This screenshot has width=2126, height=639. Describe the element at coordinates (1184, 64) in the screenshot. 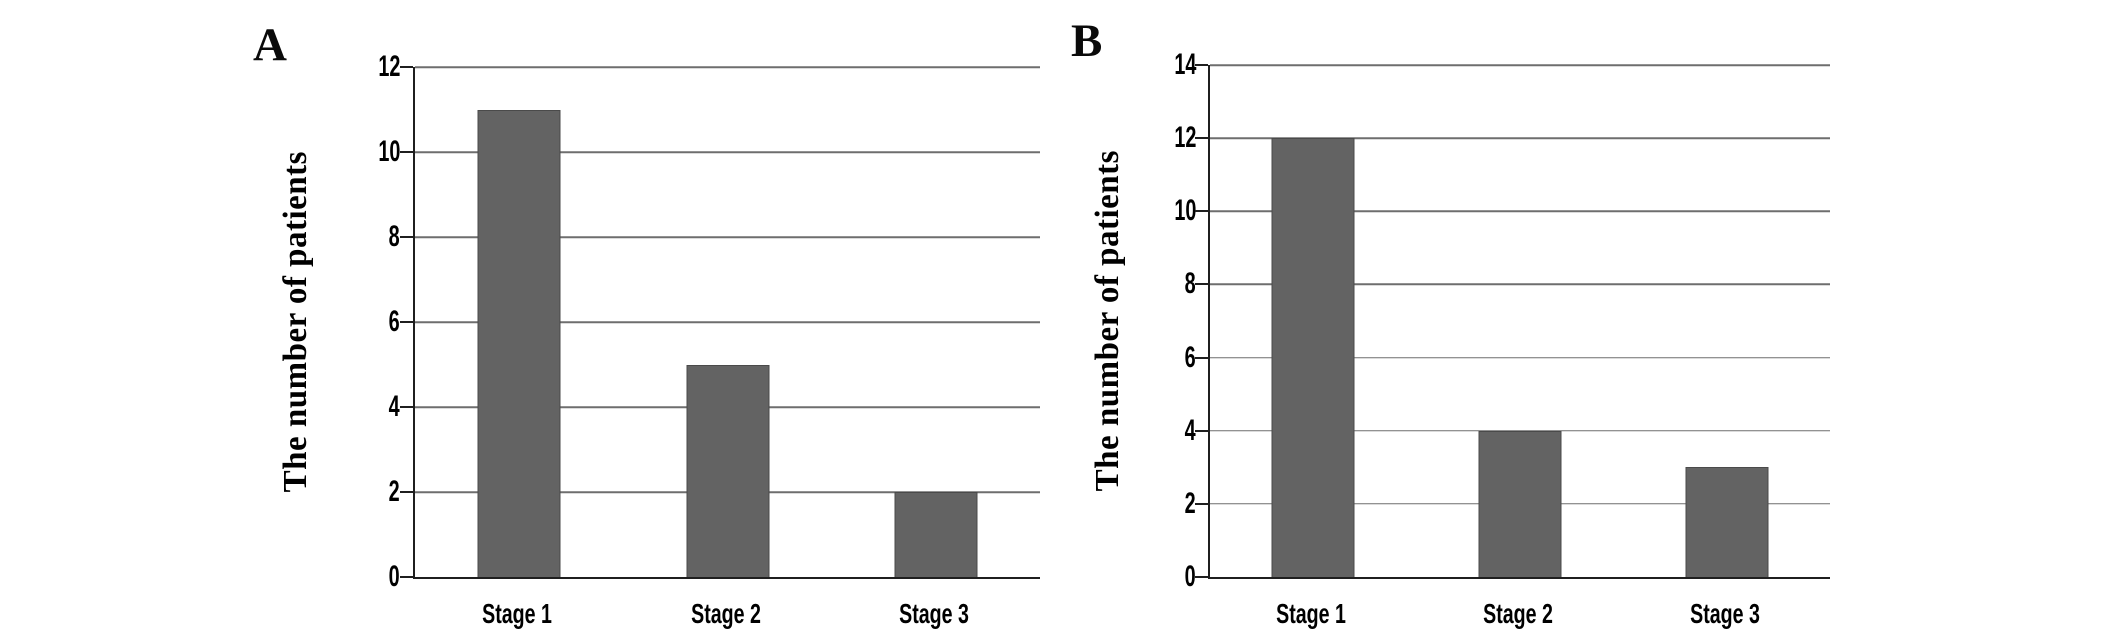

I see `y-tick-label: 14` at that location.